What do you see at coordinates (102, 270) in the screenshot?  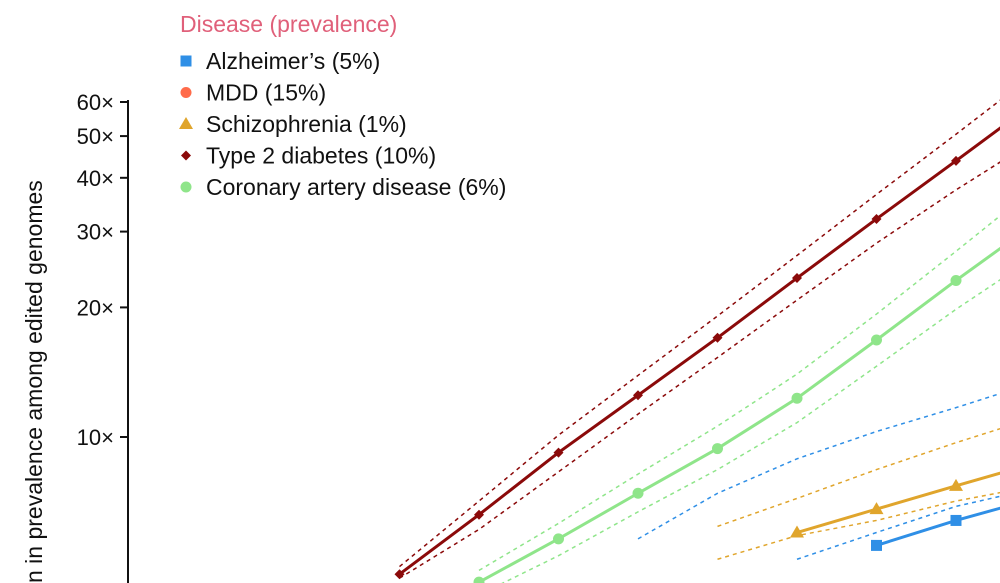 I see `y-ticks: 10× 20× 30× 40× 50× 60×` at bounding box center [102, 270].